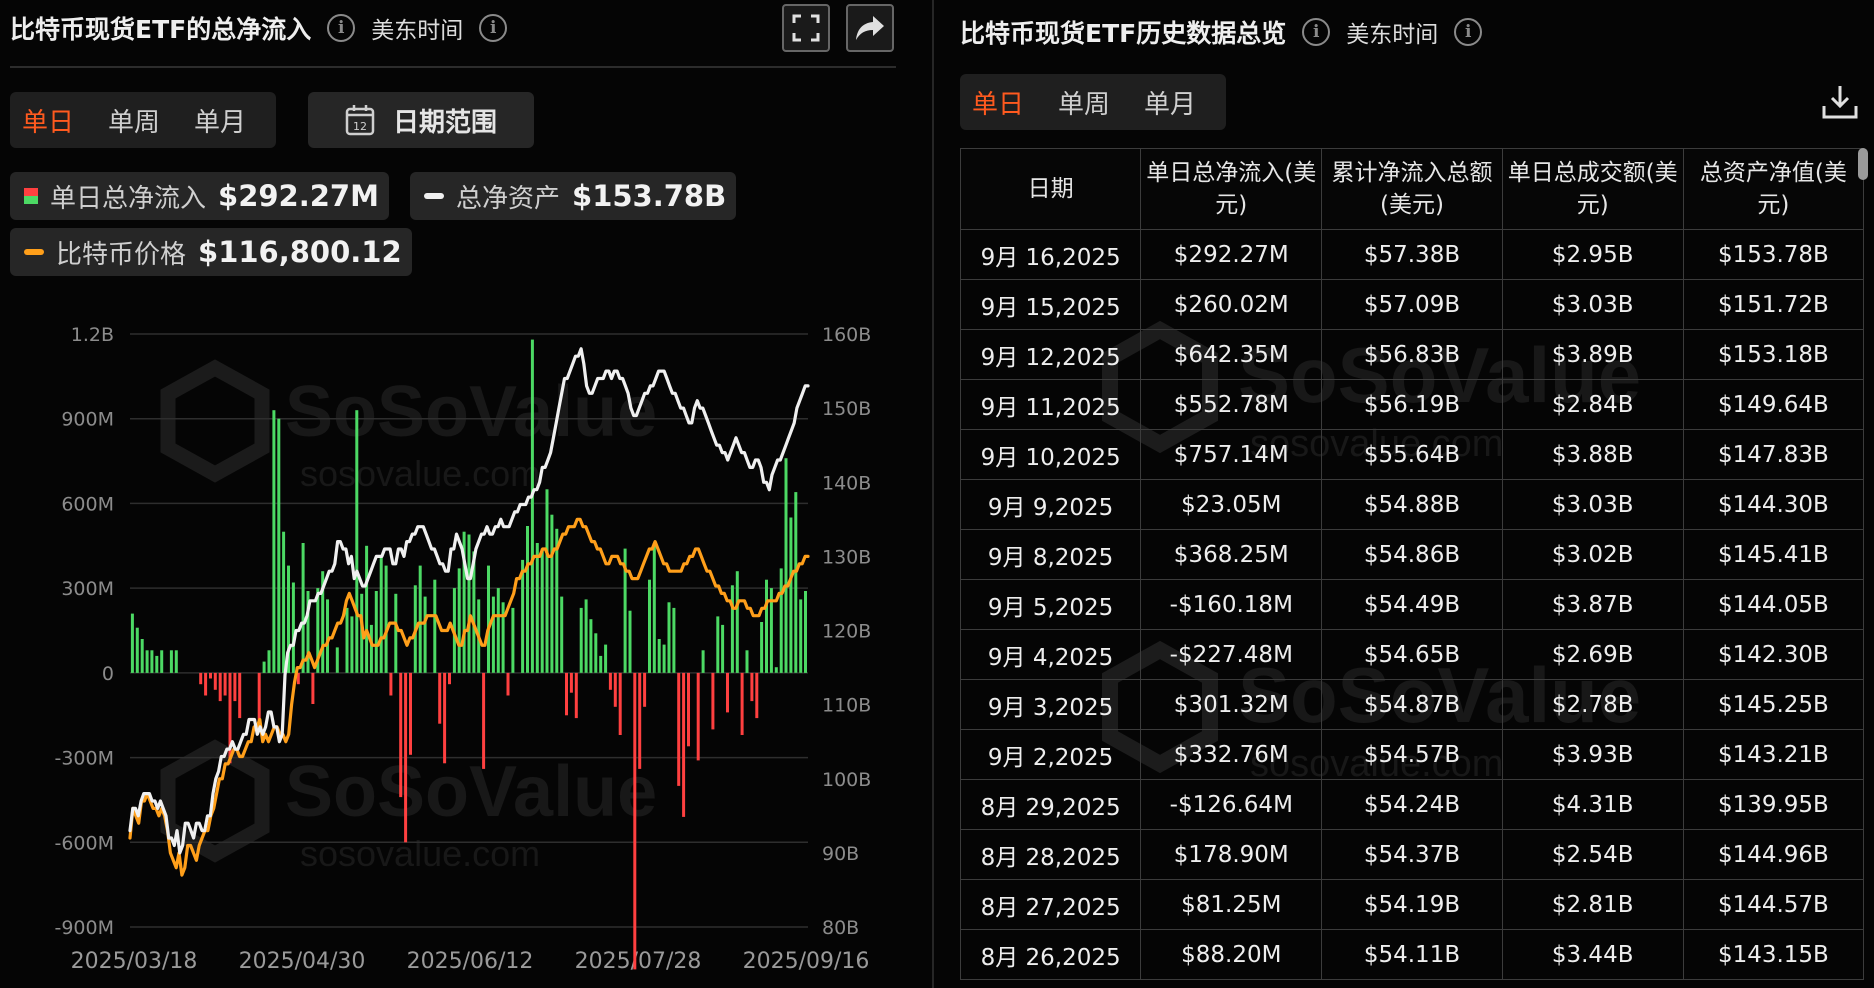 The image size is (1874, 988). I want to click on legend-net-assets-value: $153.78B, so click(649, 196).